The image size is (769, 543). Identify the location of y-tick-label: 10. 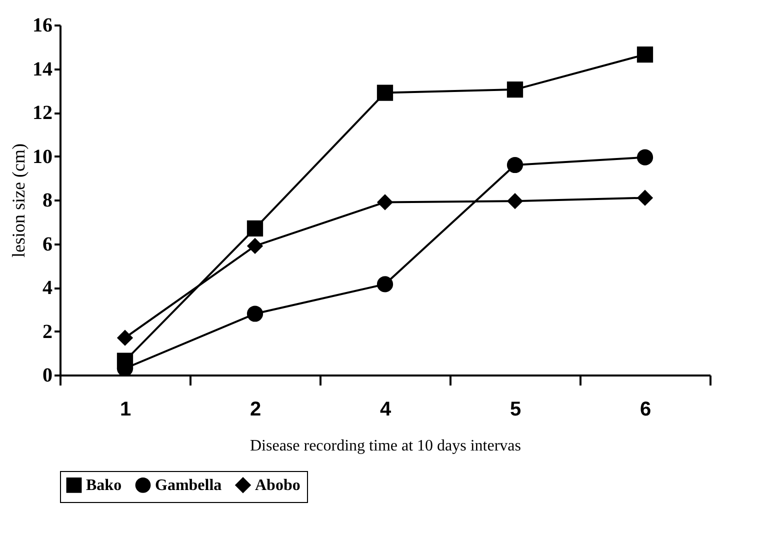
(42, 157).